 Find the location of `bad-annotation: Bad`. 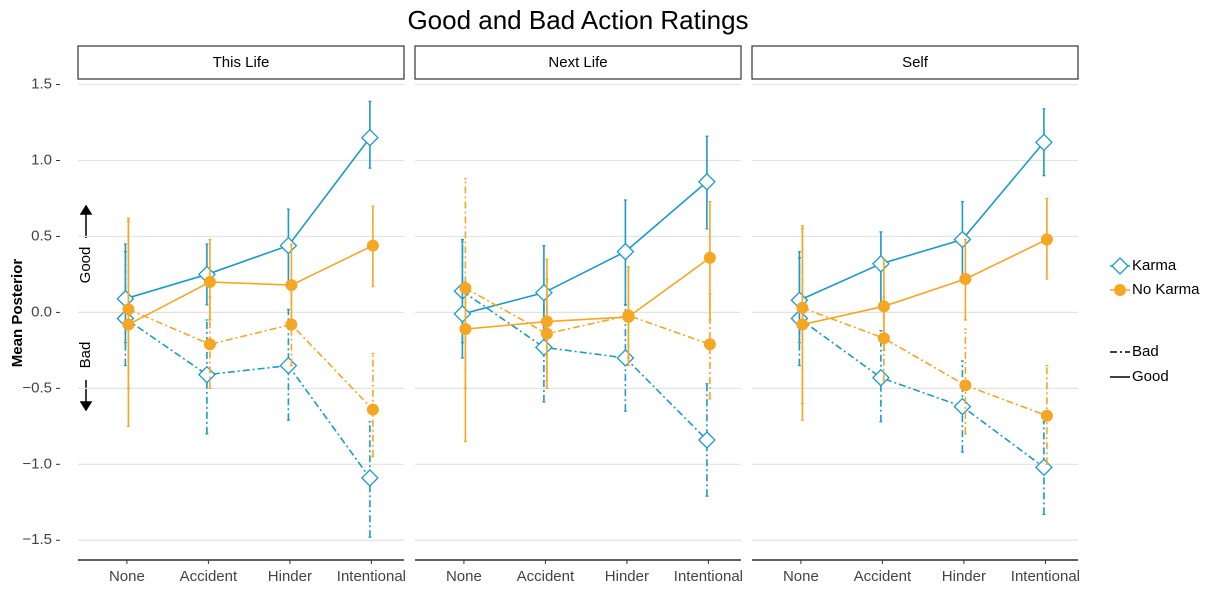

bad-annotation: Bad is located at coordinates (85, 355).